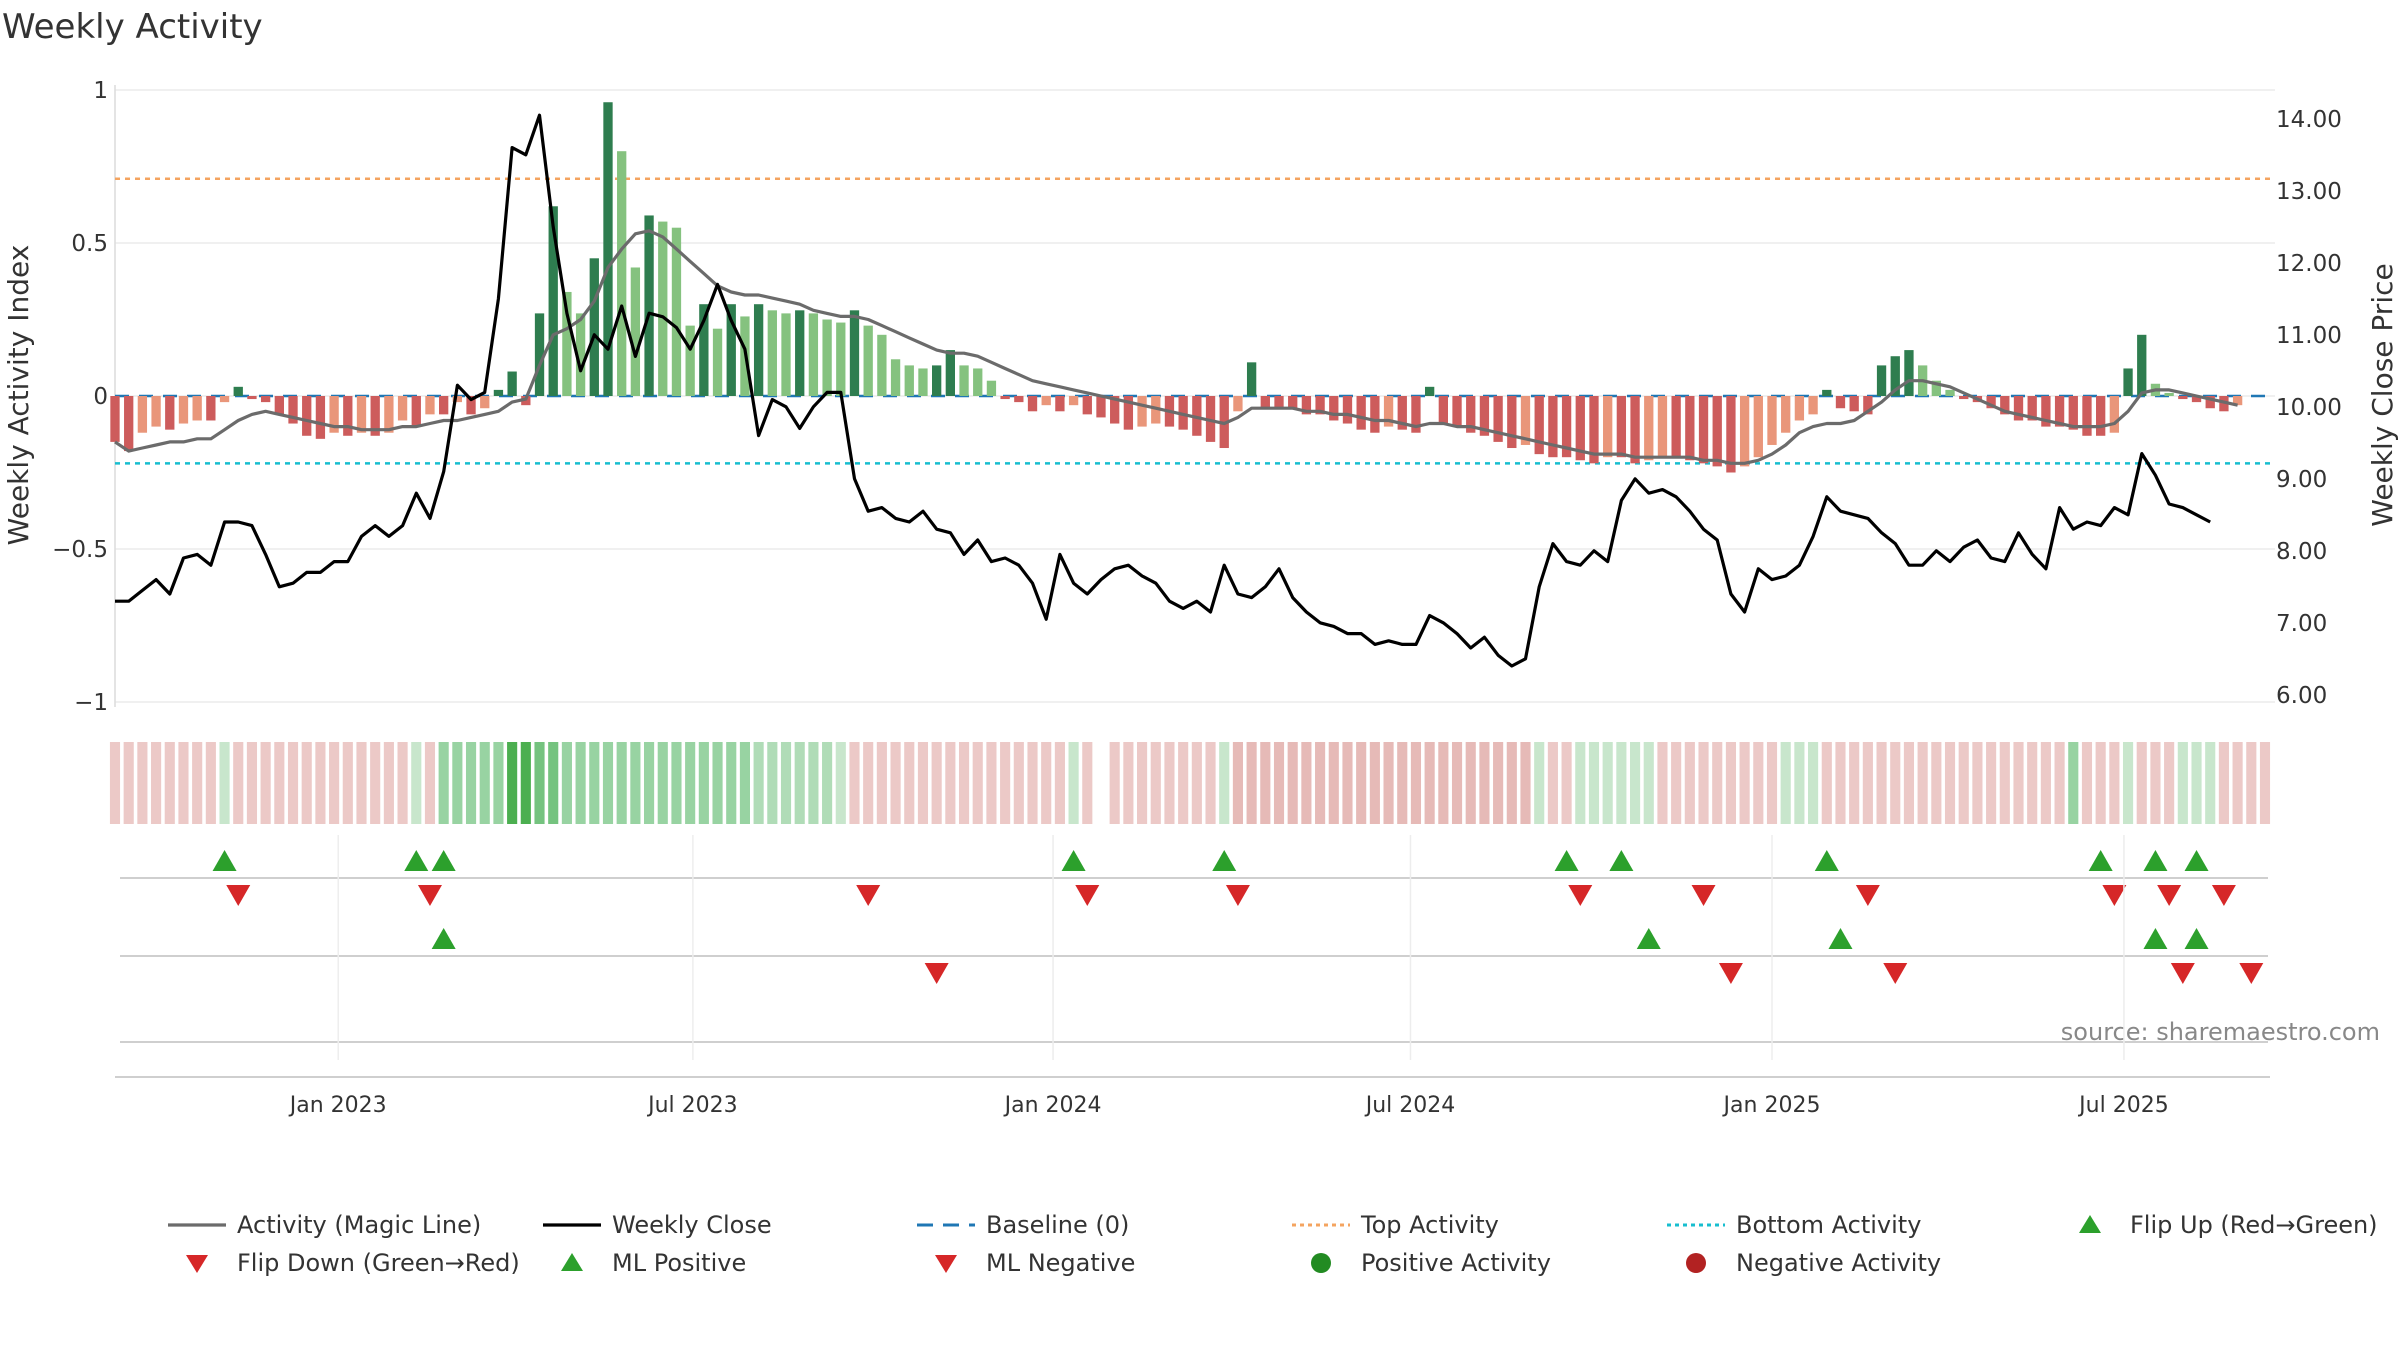 This screenshot has width=2400, height=1350. I want to click on source-credit: source: sharemaestro.com, so click(2220, 1032).